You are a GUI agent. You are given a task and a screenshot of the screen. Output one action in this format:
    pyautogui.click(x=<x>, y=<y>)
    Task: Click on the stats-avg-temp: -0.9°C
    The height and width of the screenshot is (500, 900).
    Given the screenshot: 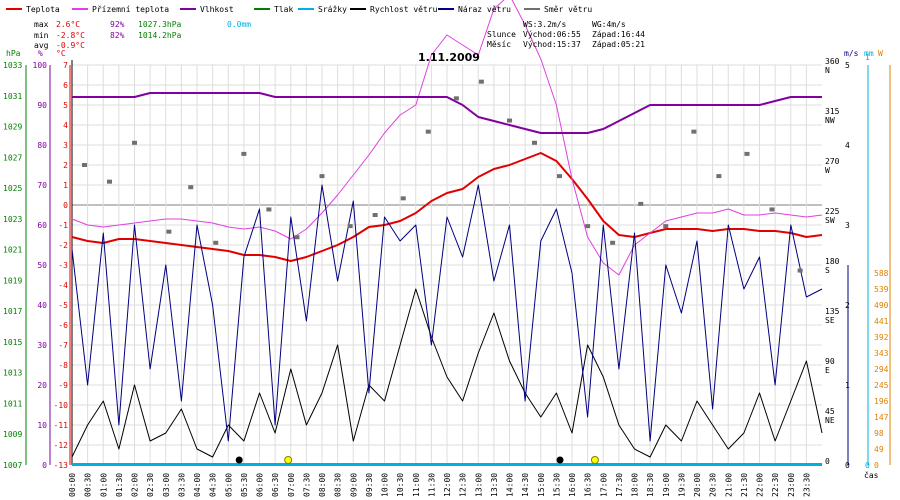 What is the action you would take?
    pyautogui.click(x=70, y=45)
    